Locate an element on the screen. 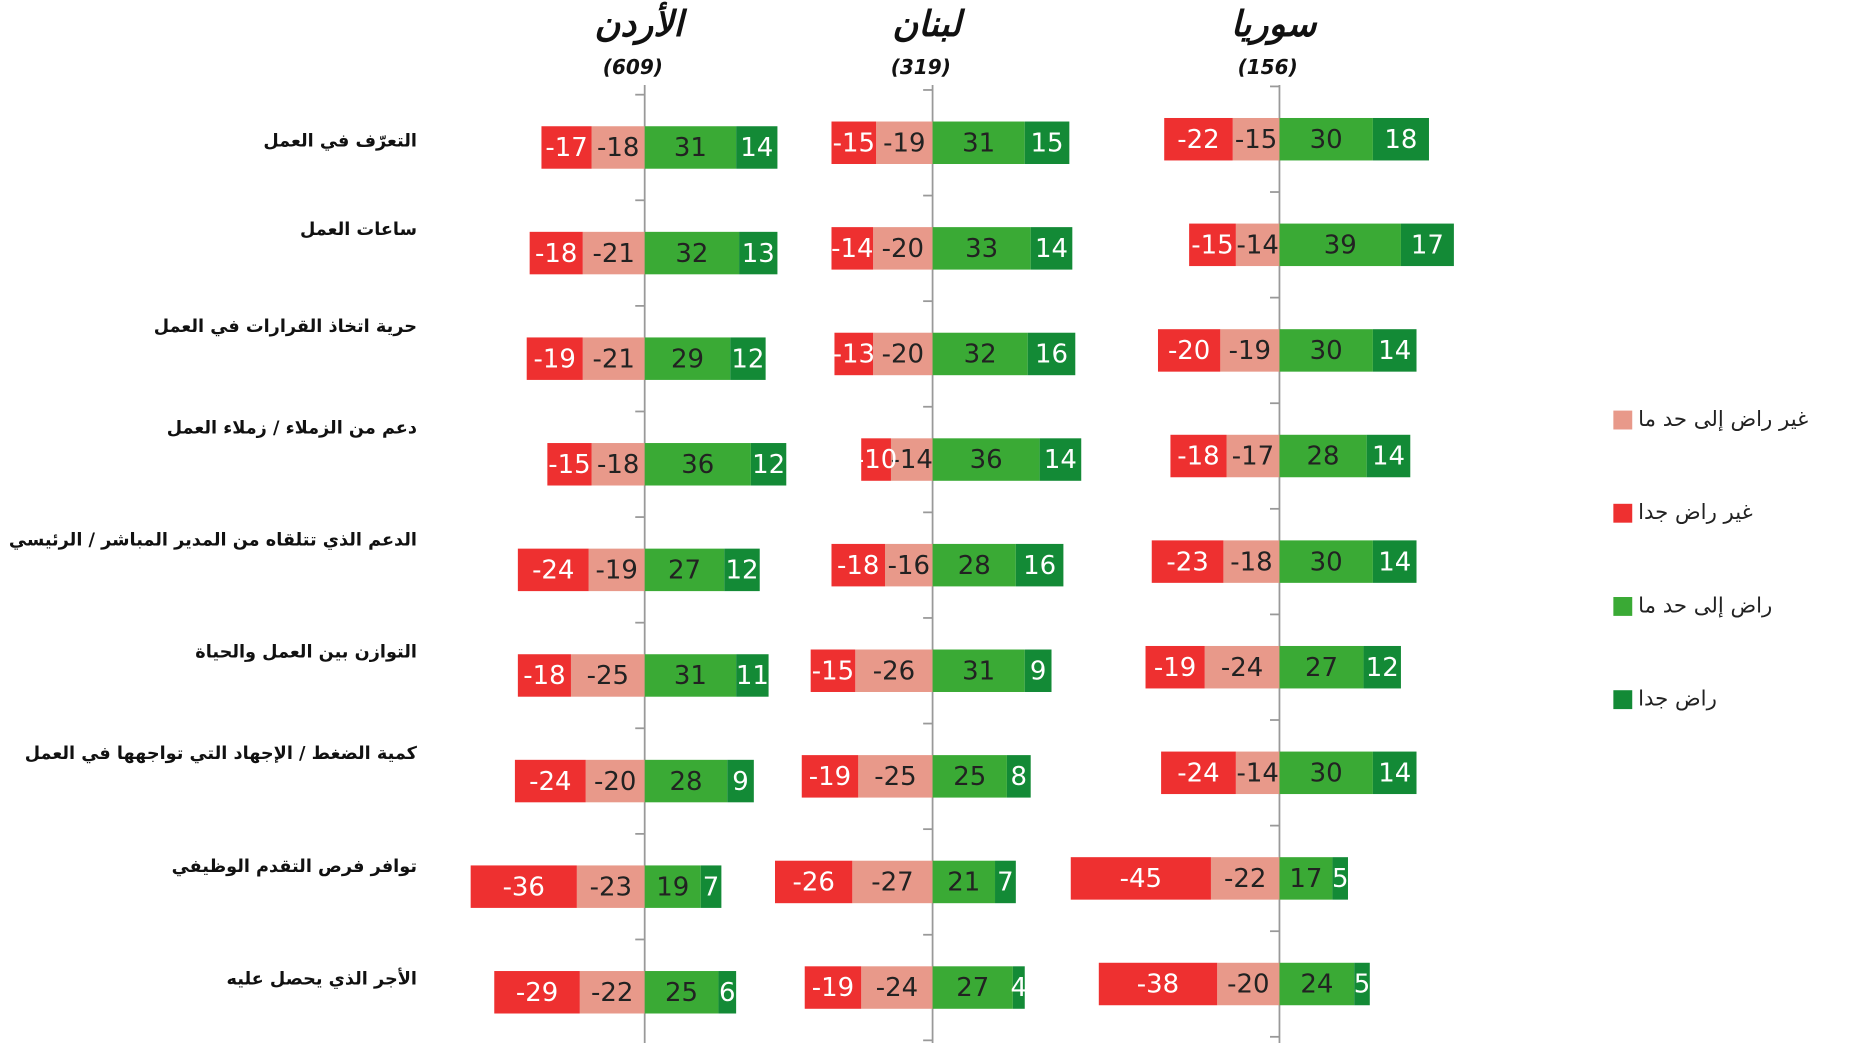  value-label: -36 is located at coordinates (524, 887).